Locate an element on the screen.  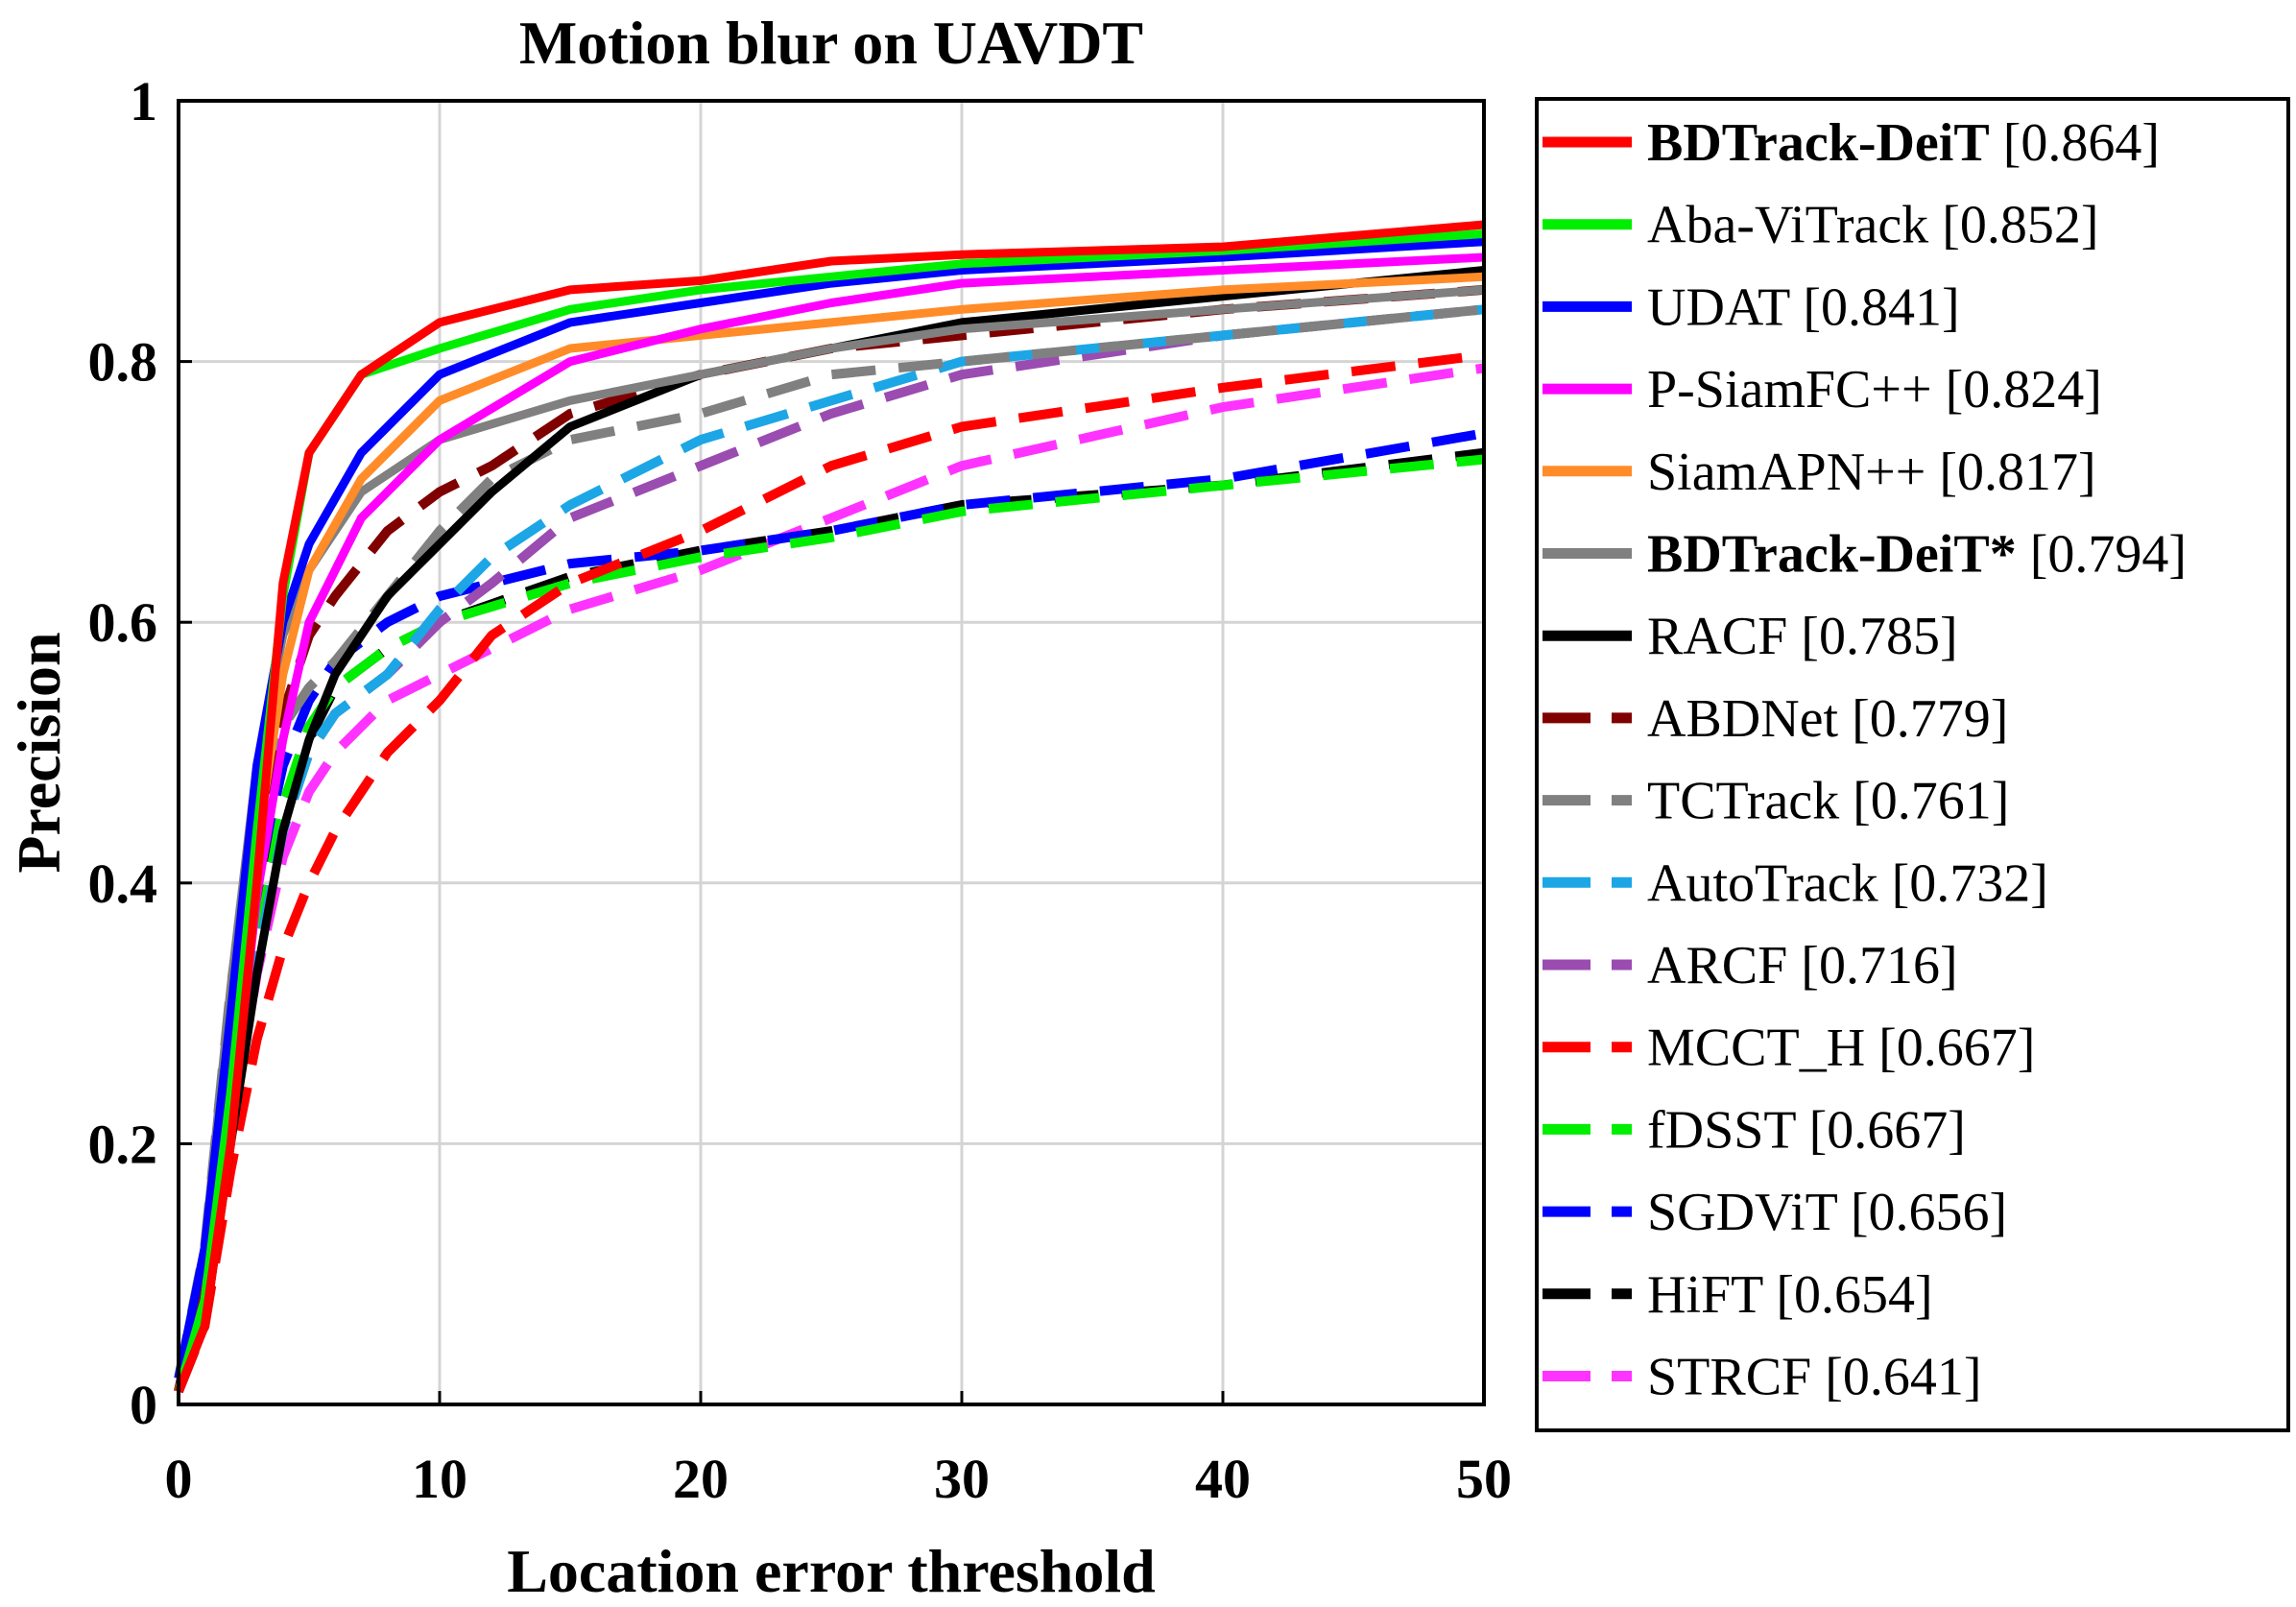
x-tick-label: 40 is located at coordinates (1223, 1479).